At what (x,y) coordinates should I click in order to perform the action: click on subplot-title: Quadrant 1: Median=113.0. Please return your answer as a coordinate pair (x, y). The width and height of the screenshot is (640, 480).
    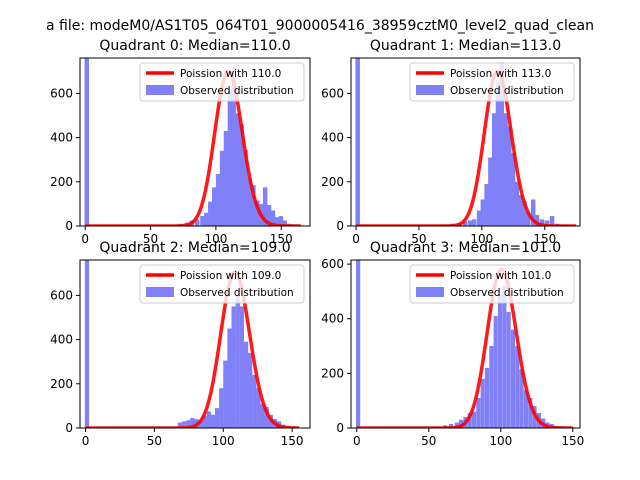
    Looking at the image, I should click on (465, 46).